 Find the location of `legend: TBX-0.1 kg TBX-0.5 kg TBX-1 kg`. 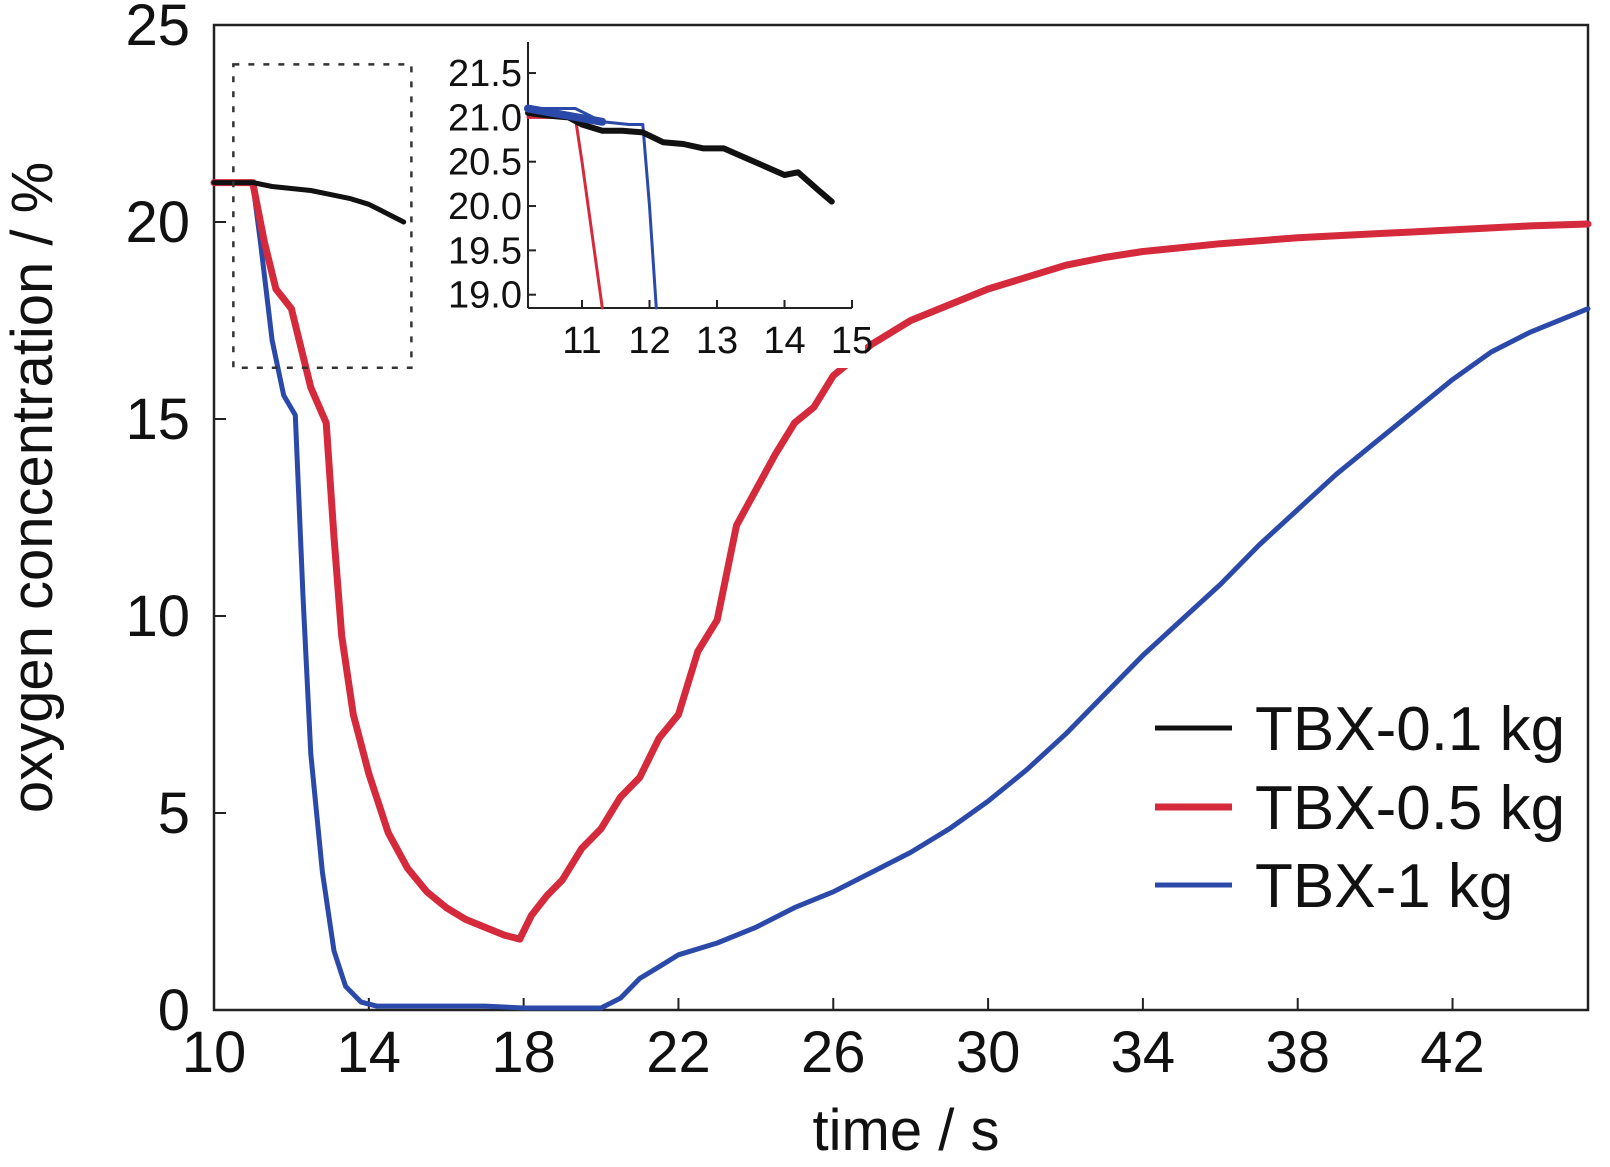

legend: TBX-0.1 kg TBX-0.5 kg TBX-1 kg is located at coordinates (1360, 808).